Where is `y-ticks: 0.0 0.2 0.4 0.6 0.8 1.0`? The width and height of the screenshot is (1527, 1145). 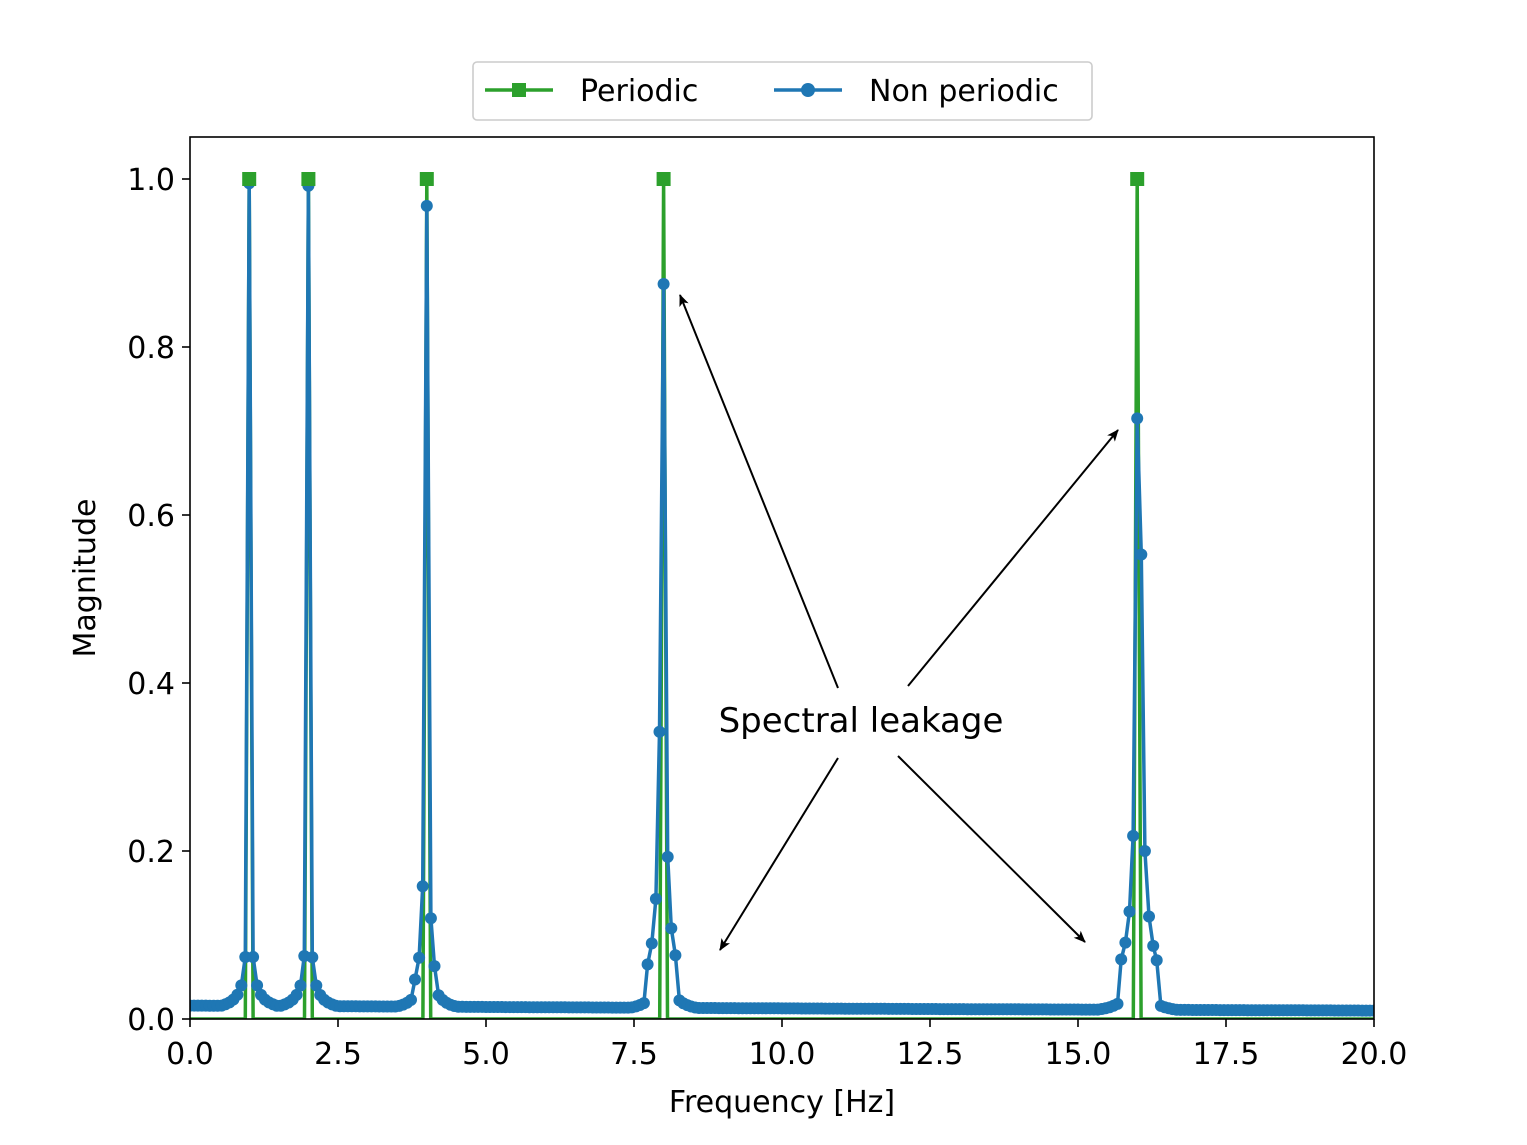
y-ticks: 0.0 0.2 0.4 0.6 0.8 1.0 is located at coordinates (158, 600).